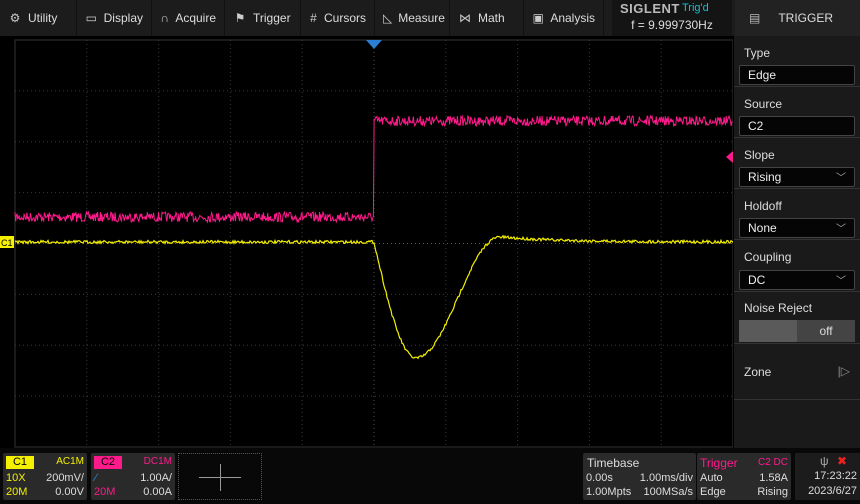  I want to click on trigger-type: Edge, so click(713, 492).